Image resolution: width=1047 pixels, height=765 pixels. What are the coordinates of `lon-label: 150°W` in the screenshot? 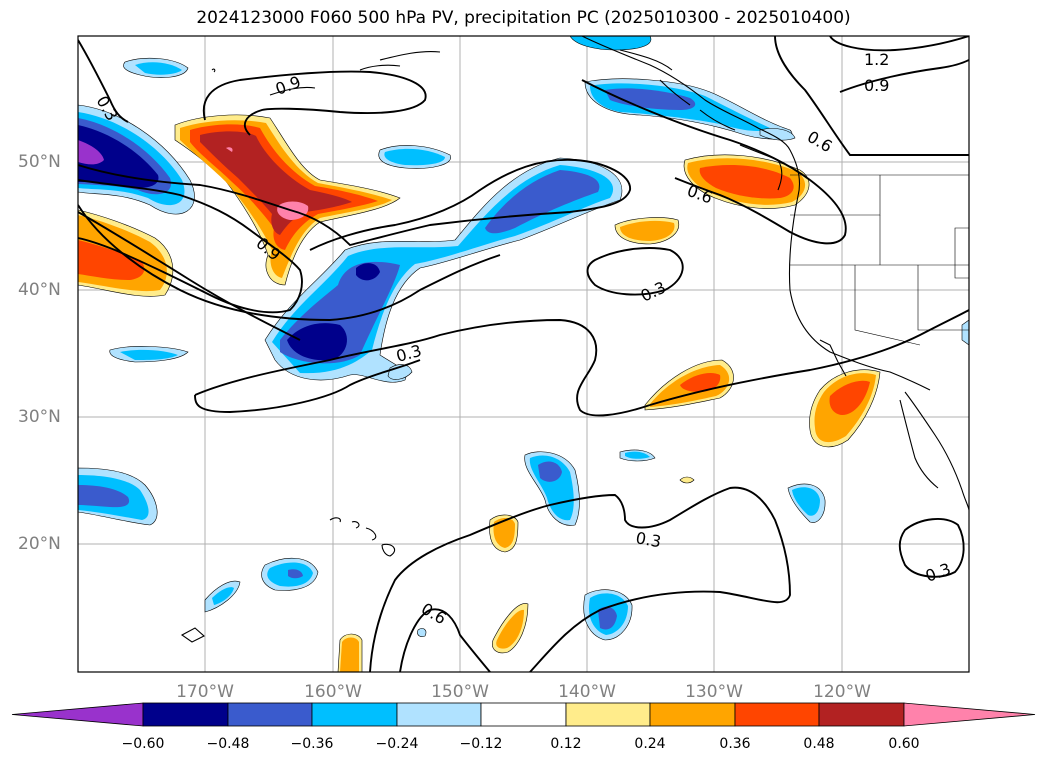 It's located at (460, 692).